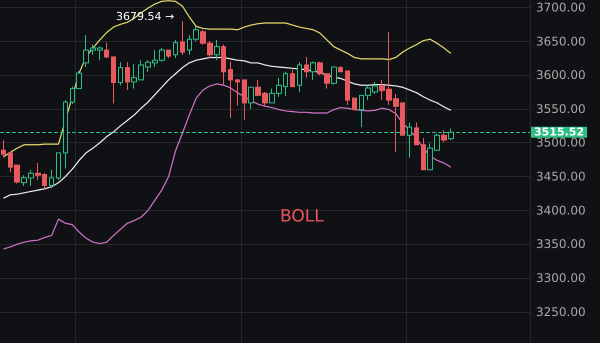  Describe the element at coordinates (561, 278) in the screenshot. I see `y-tick-label: 3300.00` at that location.